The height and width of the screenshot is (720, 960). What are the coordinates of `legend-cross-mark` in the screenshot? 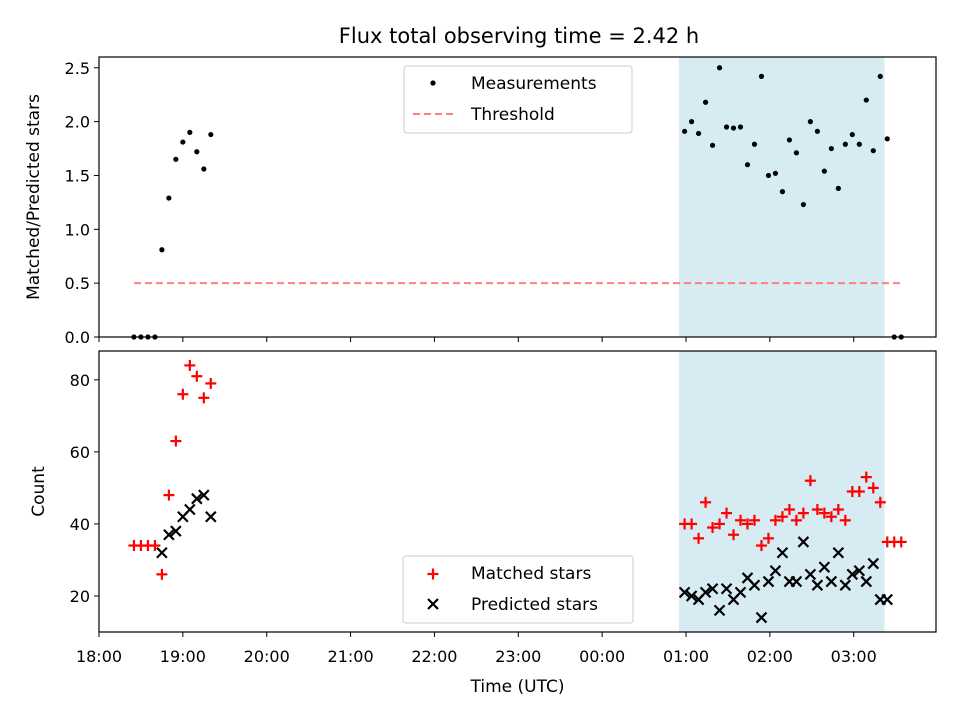 It's located at (433, 604).